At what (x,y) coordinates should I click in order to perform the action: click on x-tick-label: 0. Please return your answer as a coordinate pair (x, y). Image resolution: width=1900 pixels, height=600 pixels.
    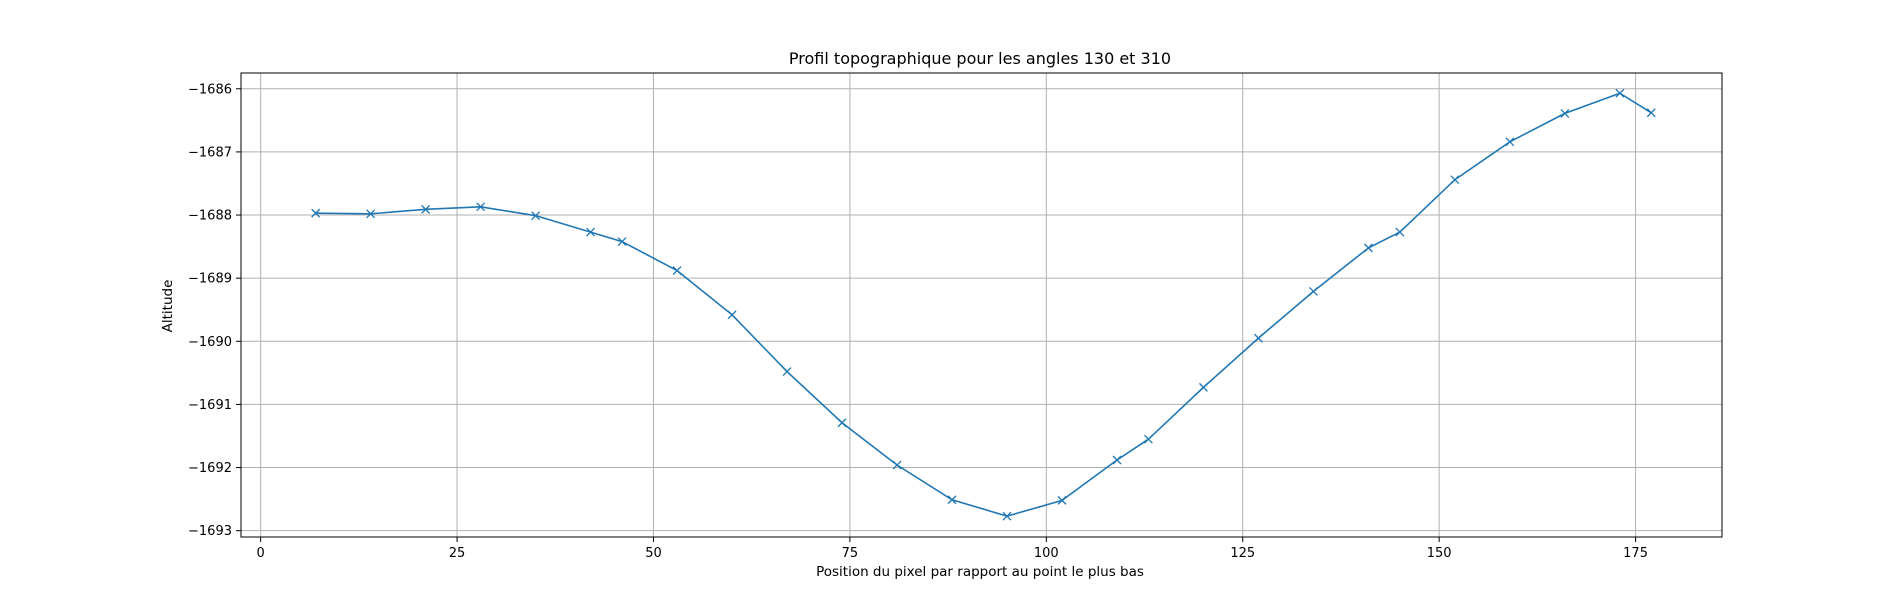
    Looking at the image, I should click on (261, 553).